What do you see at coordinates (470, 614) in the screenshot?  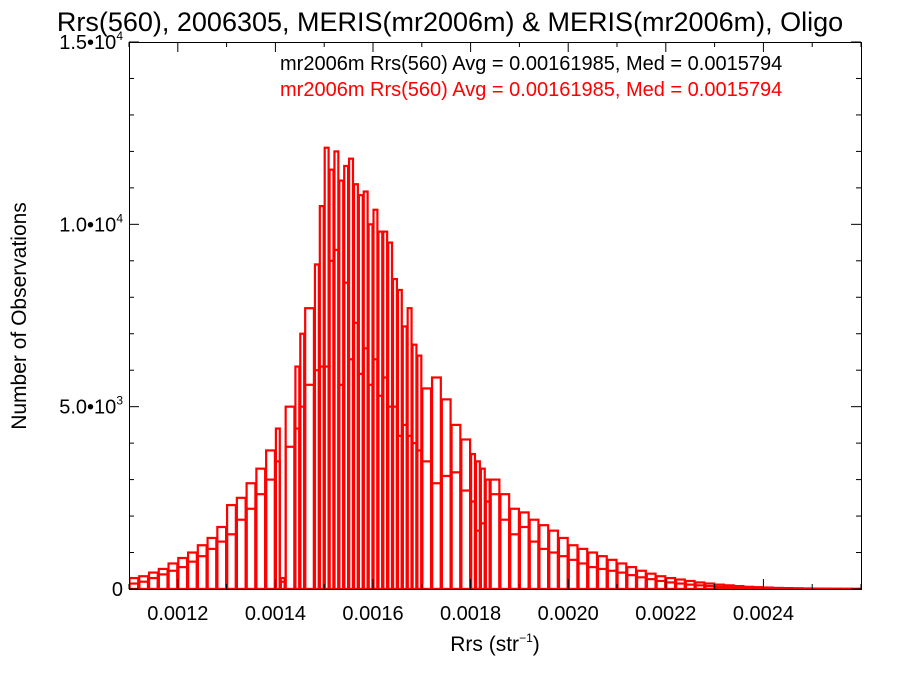 I see `x-tick-label: 0.0018` at bounding box center [470, 614].